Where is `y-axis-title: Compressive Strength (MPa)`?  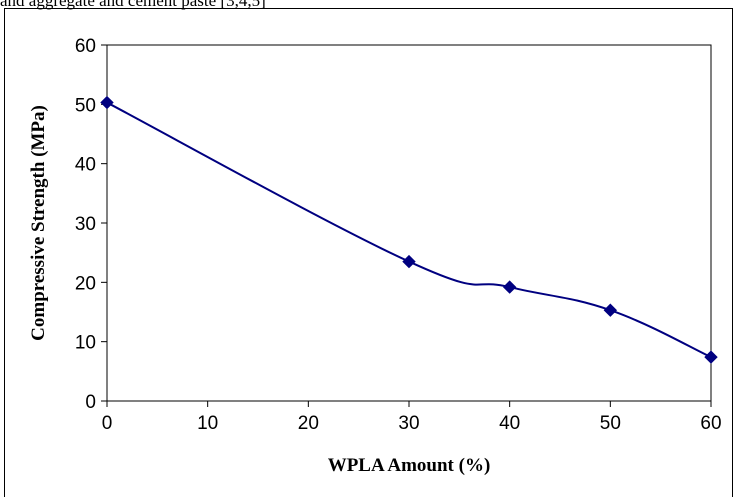 y-axis-title: Compressive Strength (MPa) is located at coordinates (38, 223).